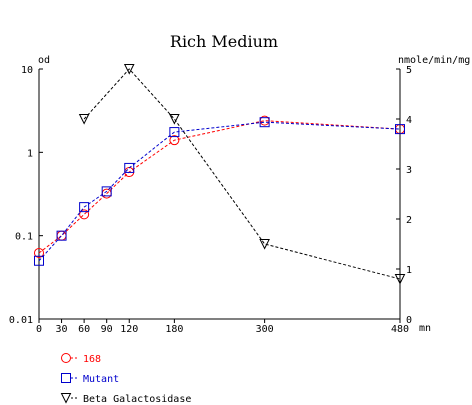  I want to click on x-axis-tick-label: 300, so click(265, 329).